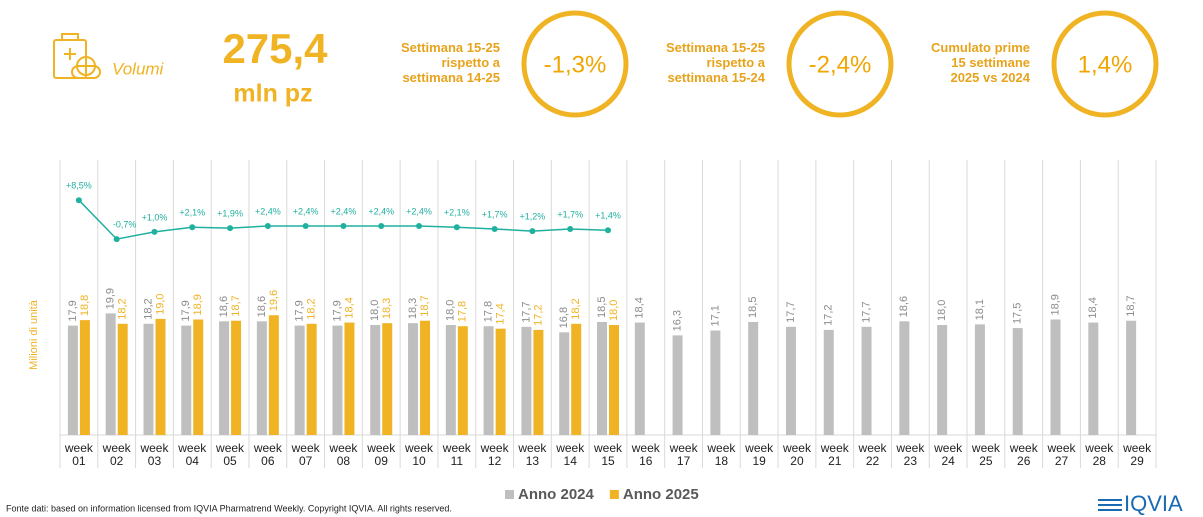 The image size is (1203, 517). Describe the element at coordinates (419, 454) in the screenshot. I see `x-tick-label: week 10` at that location.